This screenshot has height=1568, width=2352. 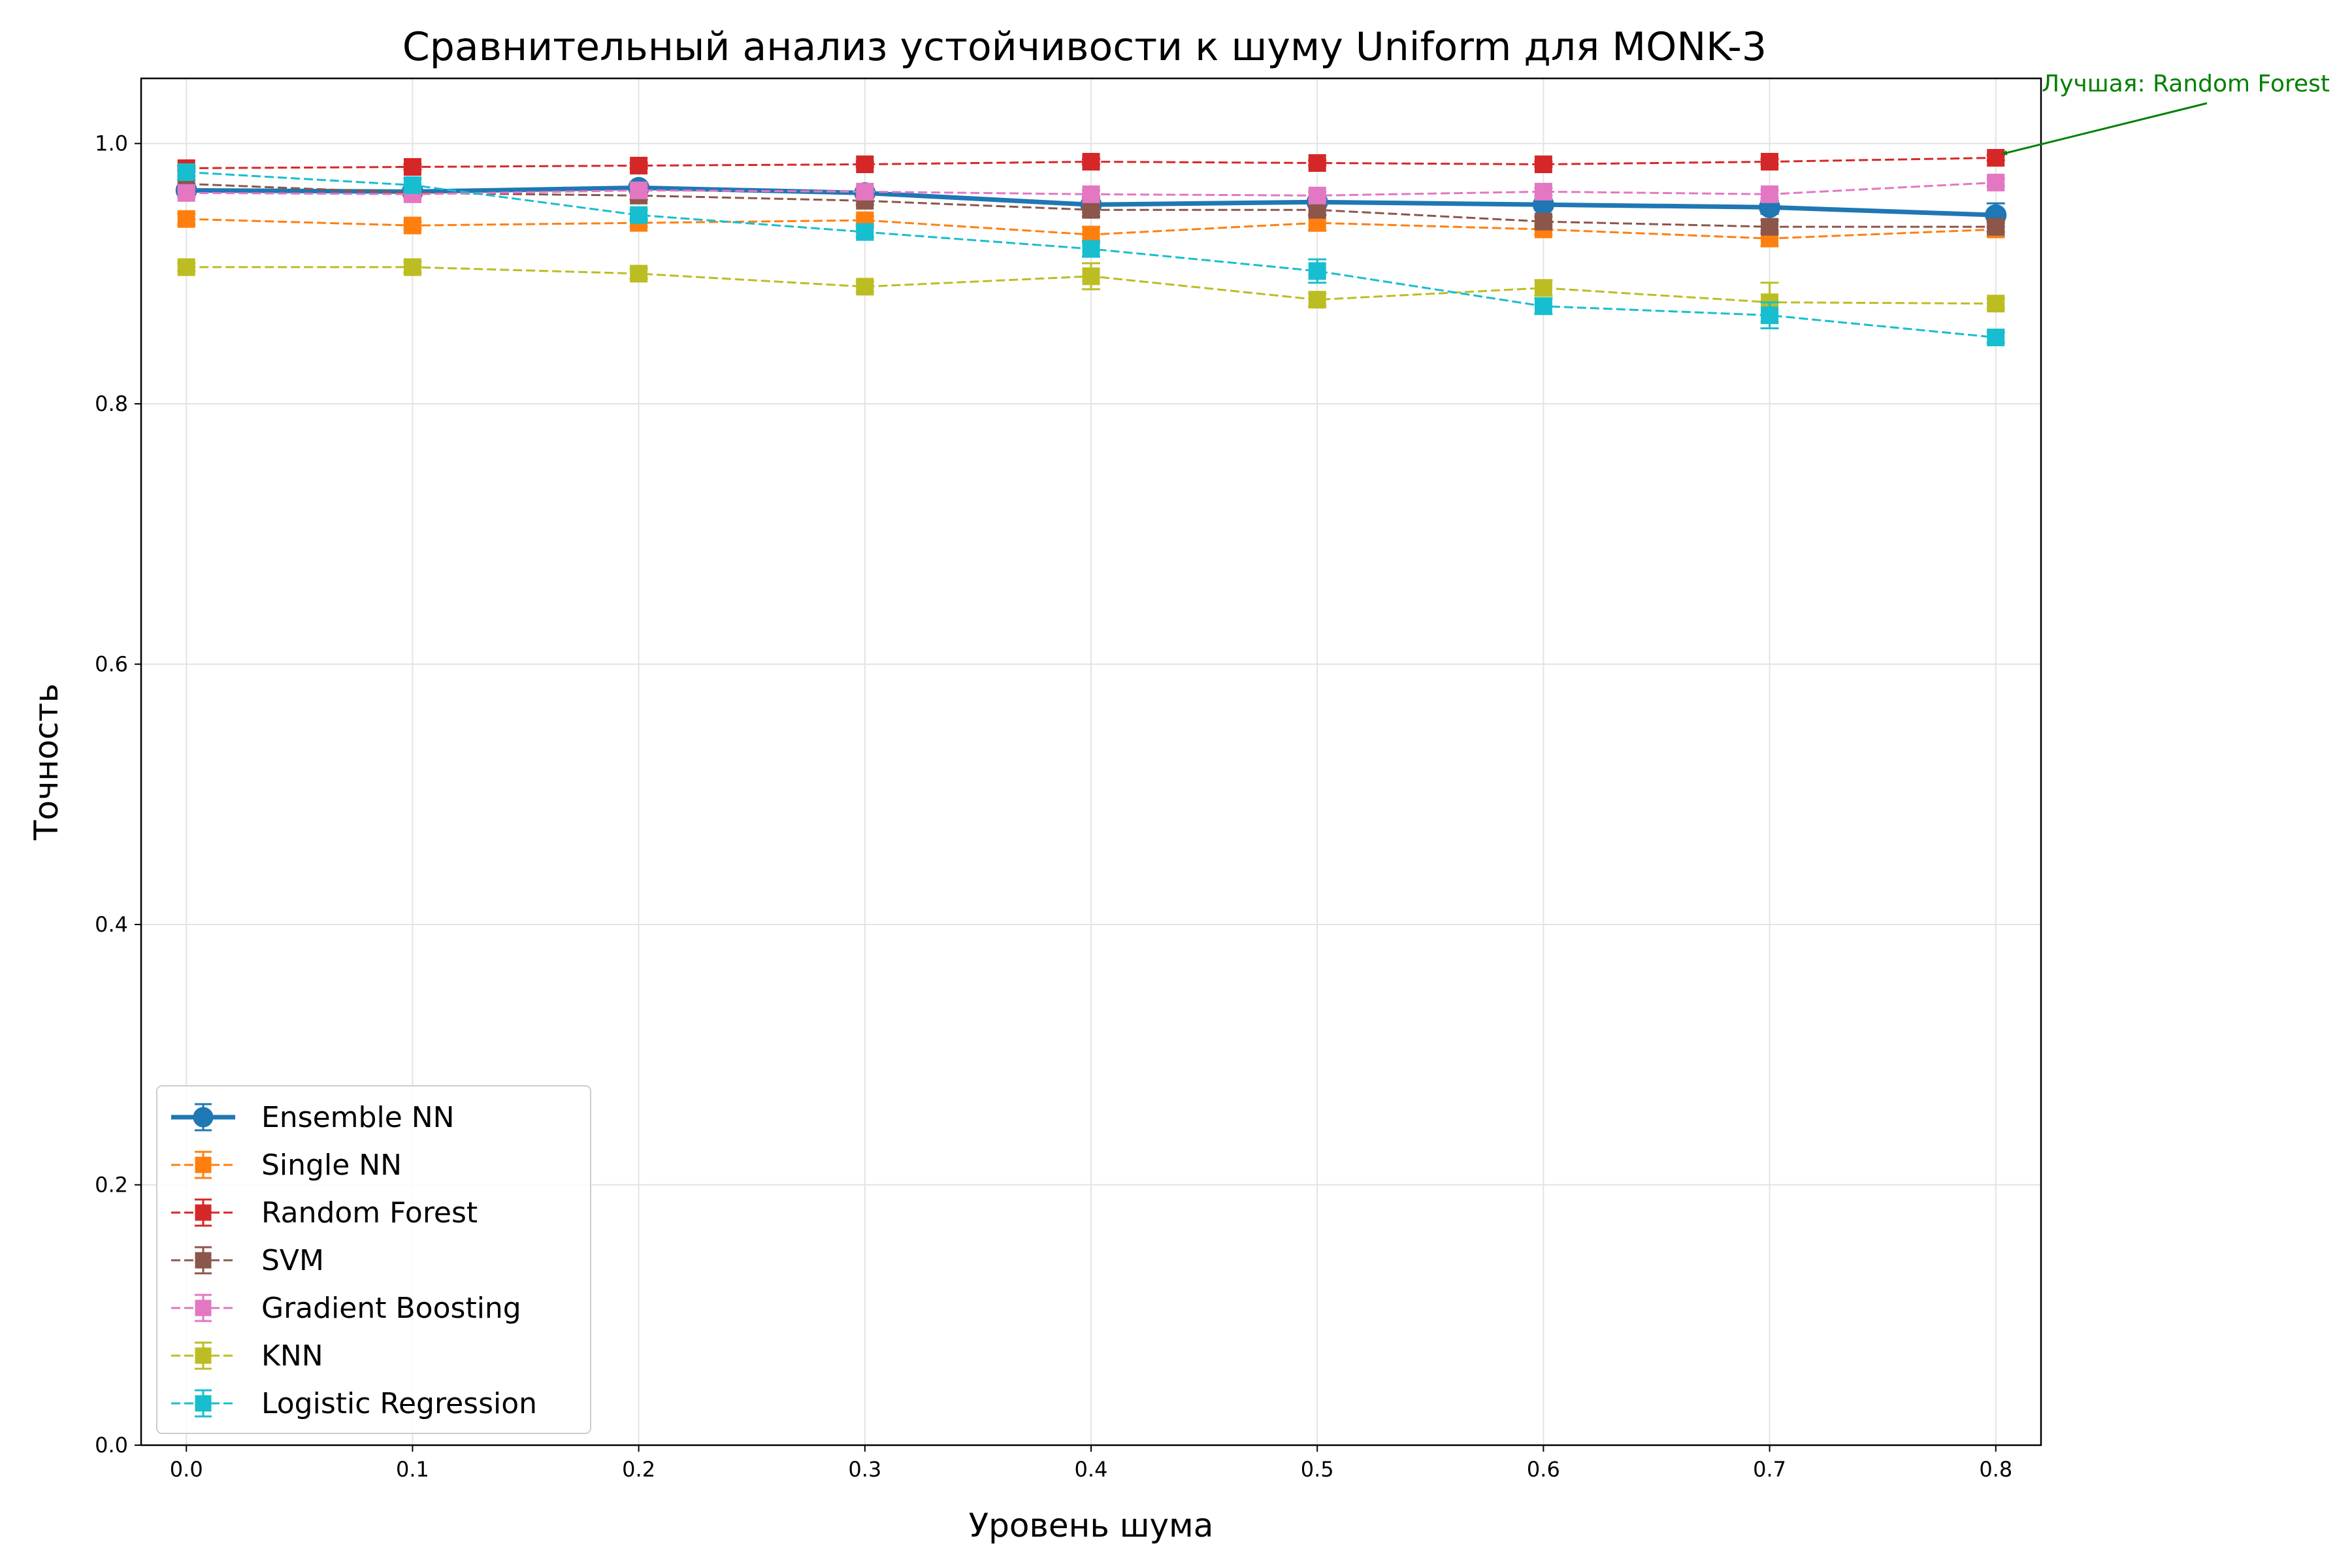 What do you see at coordinates (111, 1185) in the screenshot?
I see `y-tick-label-1: 0.2` at bounding box center [111, 1185].